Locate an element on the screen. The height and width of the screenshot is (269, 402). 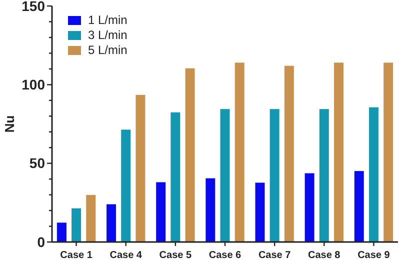
y-tick-label: 100 is located at coordinates (34, 84).